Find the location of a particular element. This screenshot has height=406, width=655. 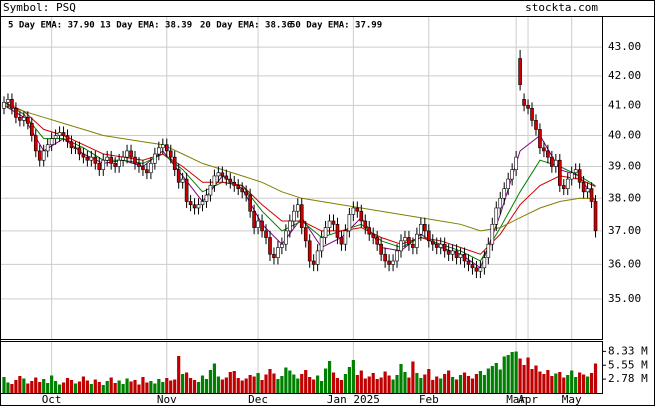

legend-entry: 20 Day EMA: 38.36 is located at coordinates (246, 26).